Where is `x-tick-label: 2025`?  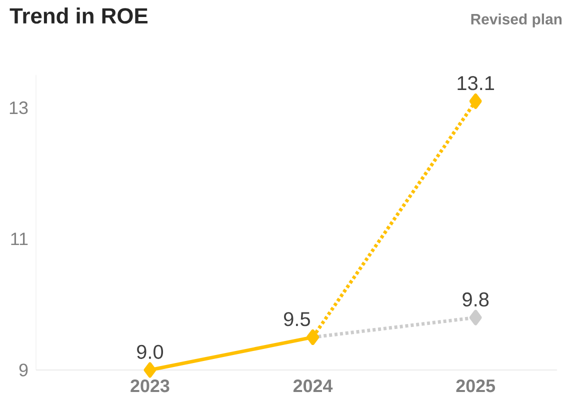 x-tick-label: 2025 is located at coordinates (476, 385).